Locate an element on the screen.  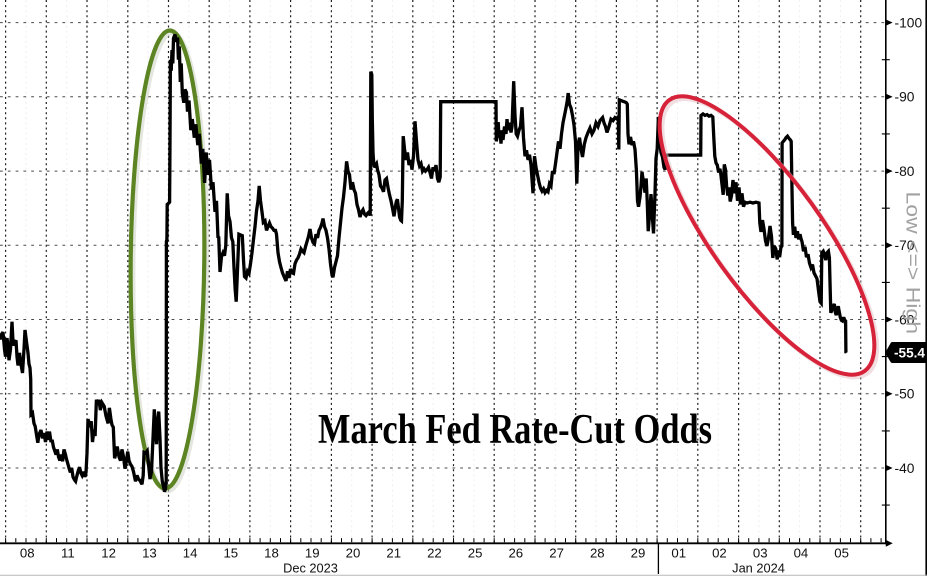
svg-text: 22 is located at coordinates (434, 553).